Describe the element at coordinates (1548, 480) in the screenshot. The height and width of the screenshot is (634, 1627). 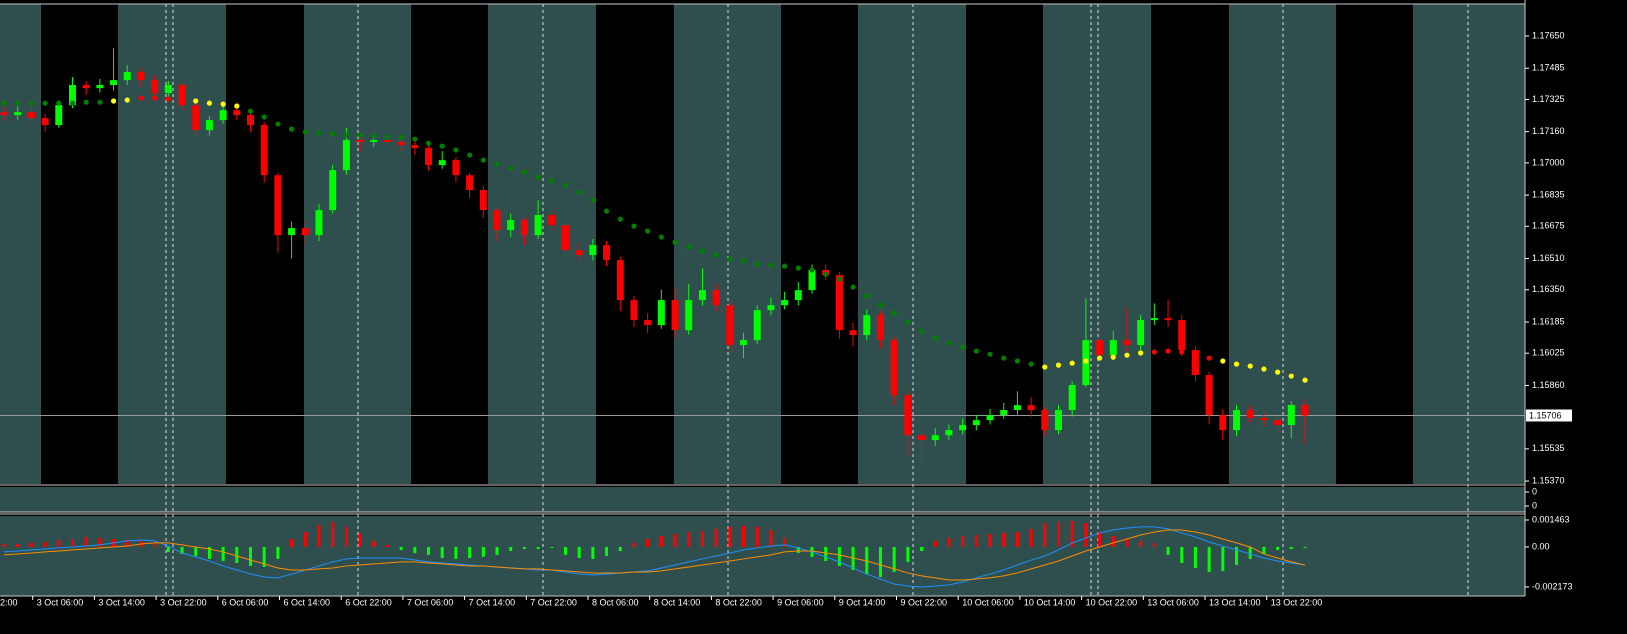
I see `y-tick-label: 1.15370` at that location.